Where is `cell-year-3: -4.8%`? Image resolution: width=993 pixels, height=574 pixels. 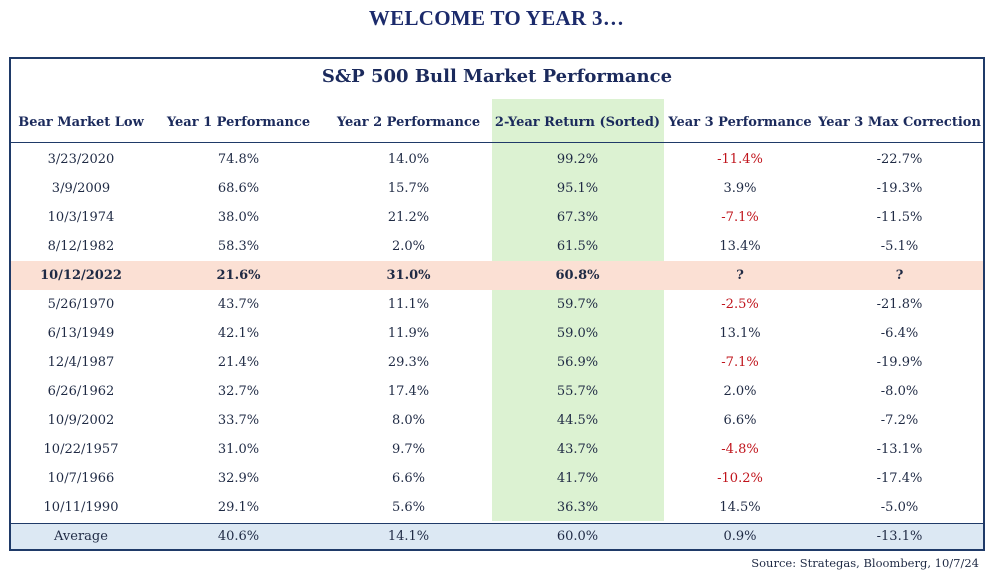 cell-year-3: -4.8% is located at coordinates (740, 449).